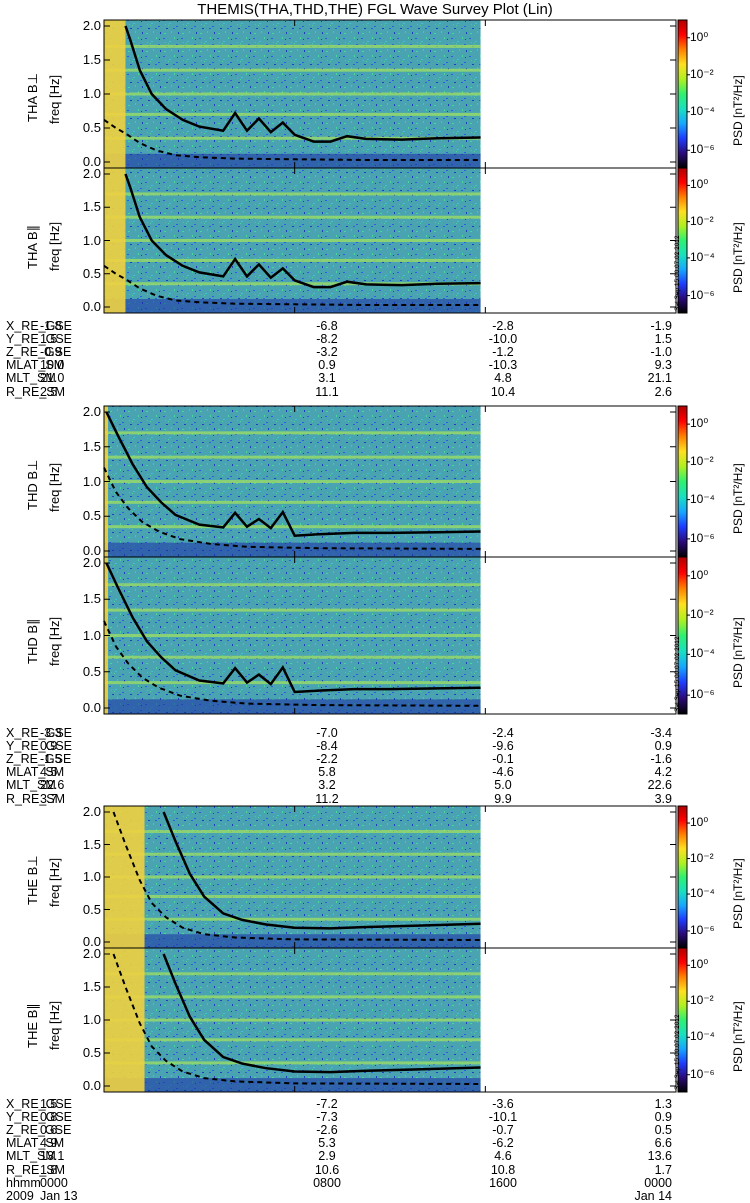  What do you see at coordinates (32, 246) in the screenshot?
I see `panel-ylabel: THA B∥` at bounding box center [32, 246].